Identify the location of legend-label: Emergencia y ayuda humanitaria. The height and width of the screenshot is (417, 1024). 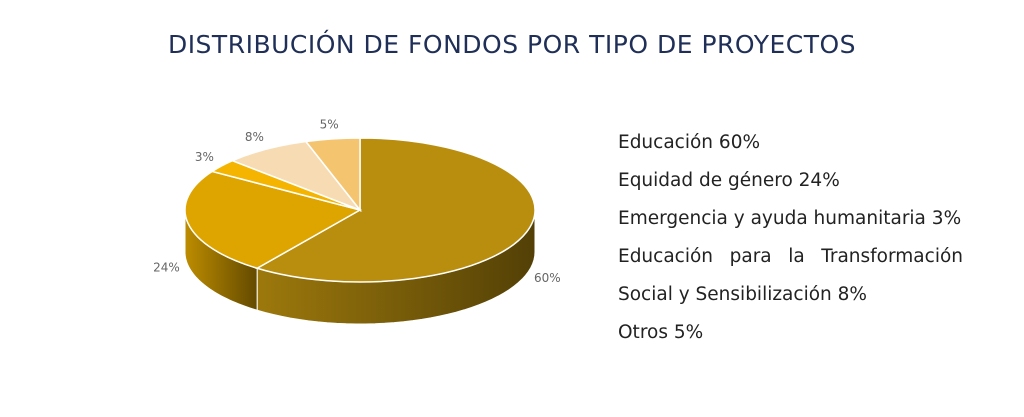
(772, 218).